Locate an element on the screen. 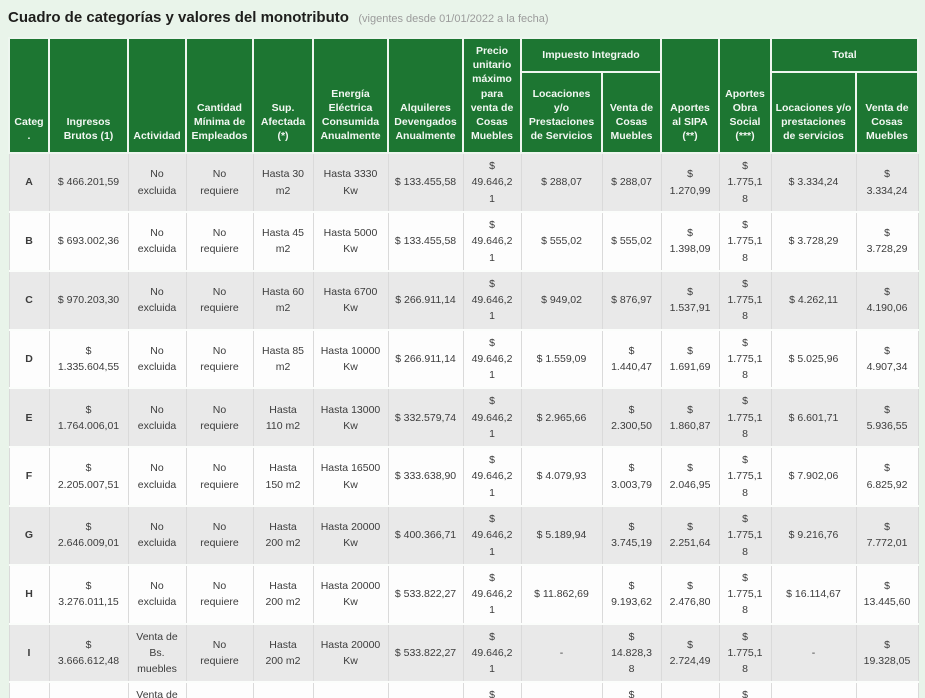  col-header-ii-locaciones-servicios: Locaciones y/o Prestaciones de Servicios is located at coordinates (561, 112).